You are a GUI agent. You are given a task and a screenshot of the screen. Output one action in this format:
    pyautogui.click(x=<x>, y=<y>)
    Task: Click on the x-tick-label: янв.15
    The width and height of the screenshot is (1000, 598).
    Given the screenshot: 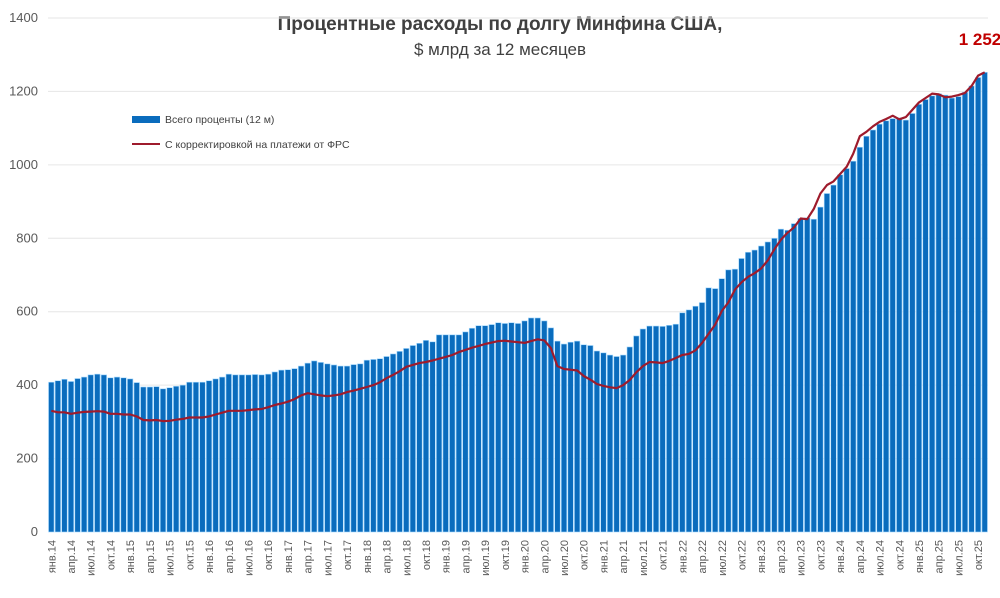 What is the action you would take?
    pyautogui.click(x=131, y=556)
    